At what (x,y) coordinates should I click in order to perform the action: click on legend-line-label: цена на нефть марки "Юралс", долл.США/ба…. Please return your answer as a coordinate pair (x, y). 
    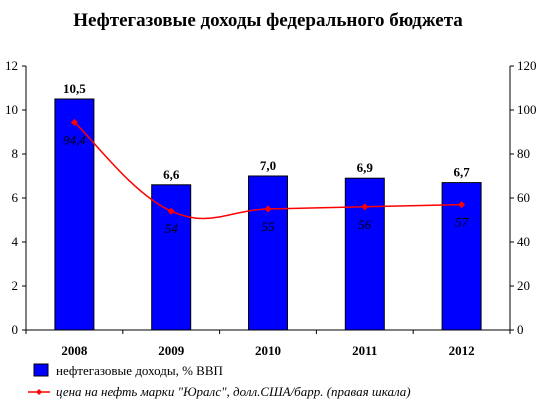
    Looking at the image, I should click on (233, 391).